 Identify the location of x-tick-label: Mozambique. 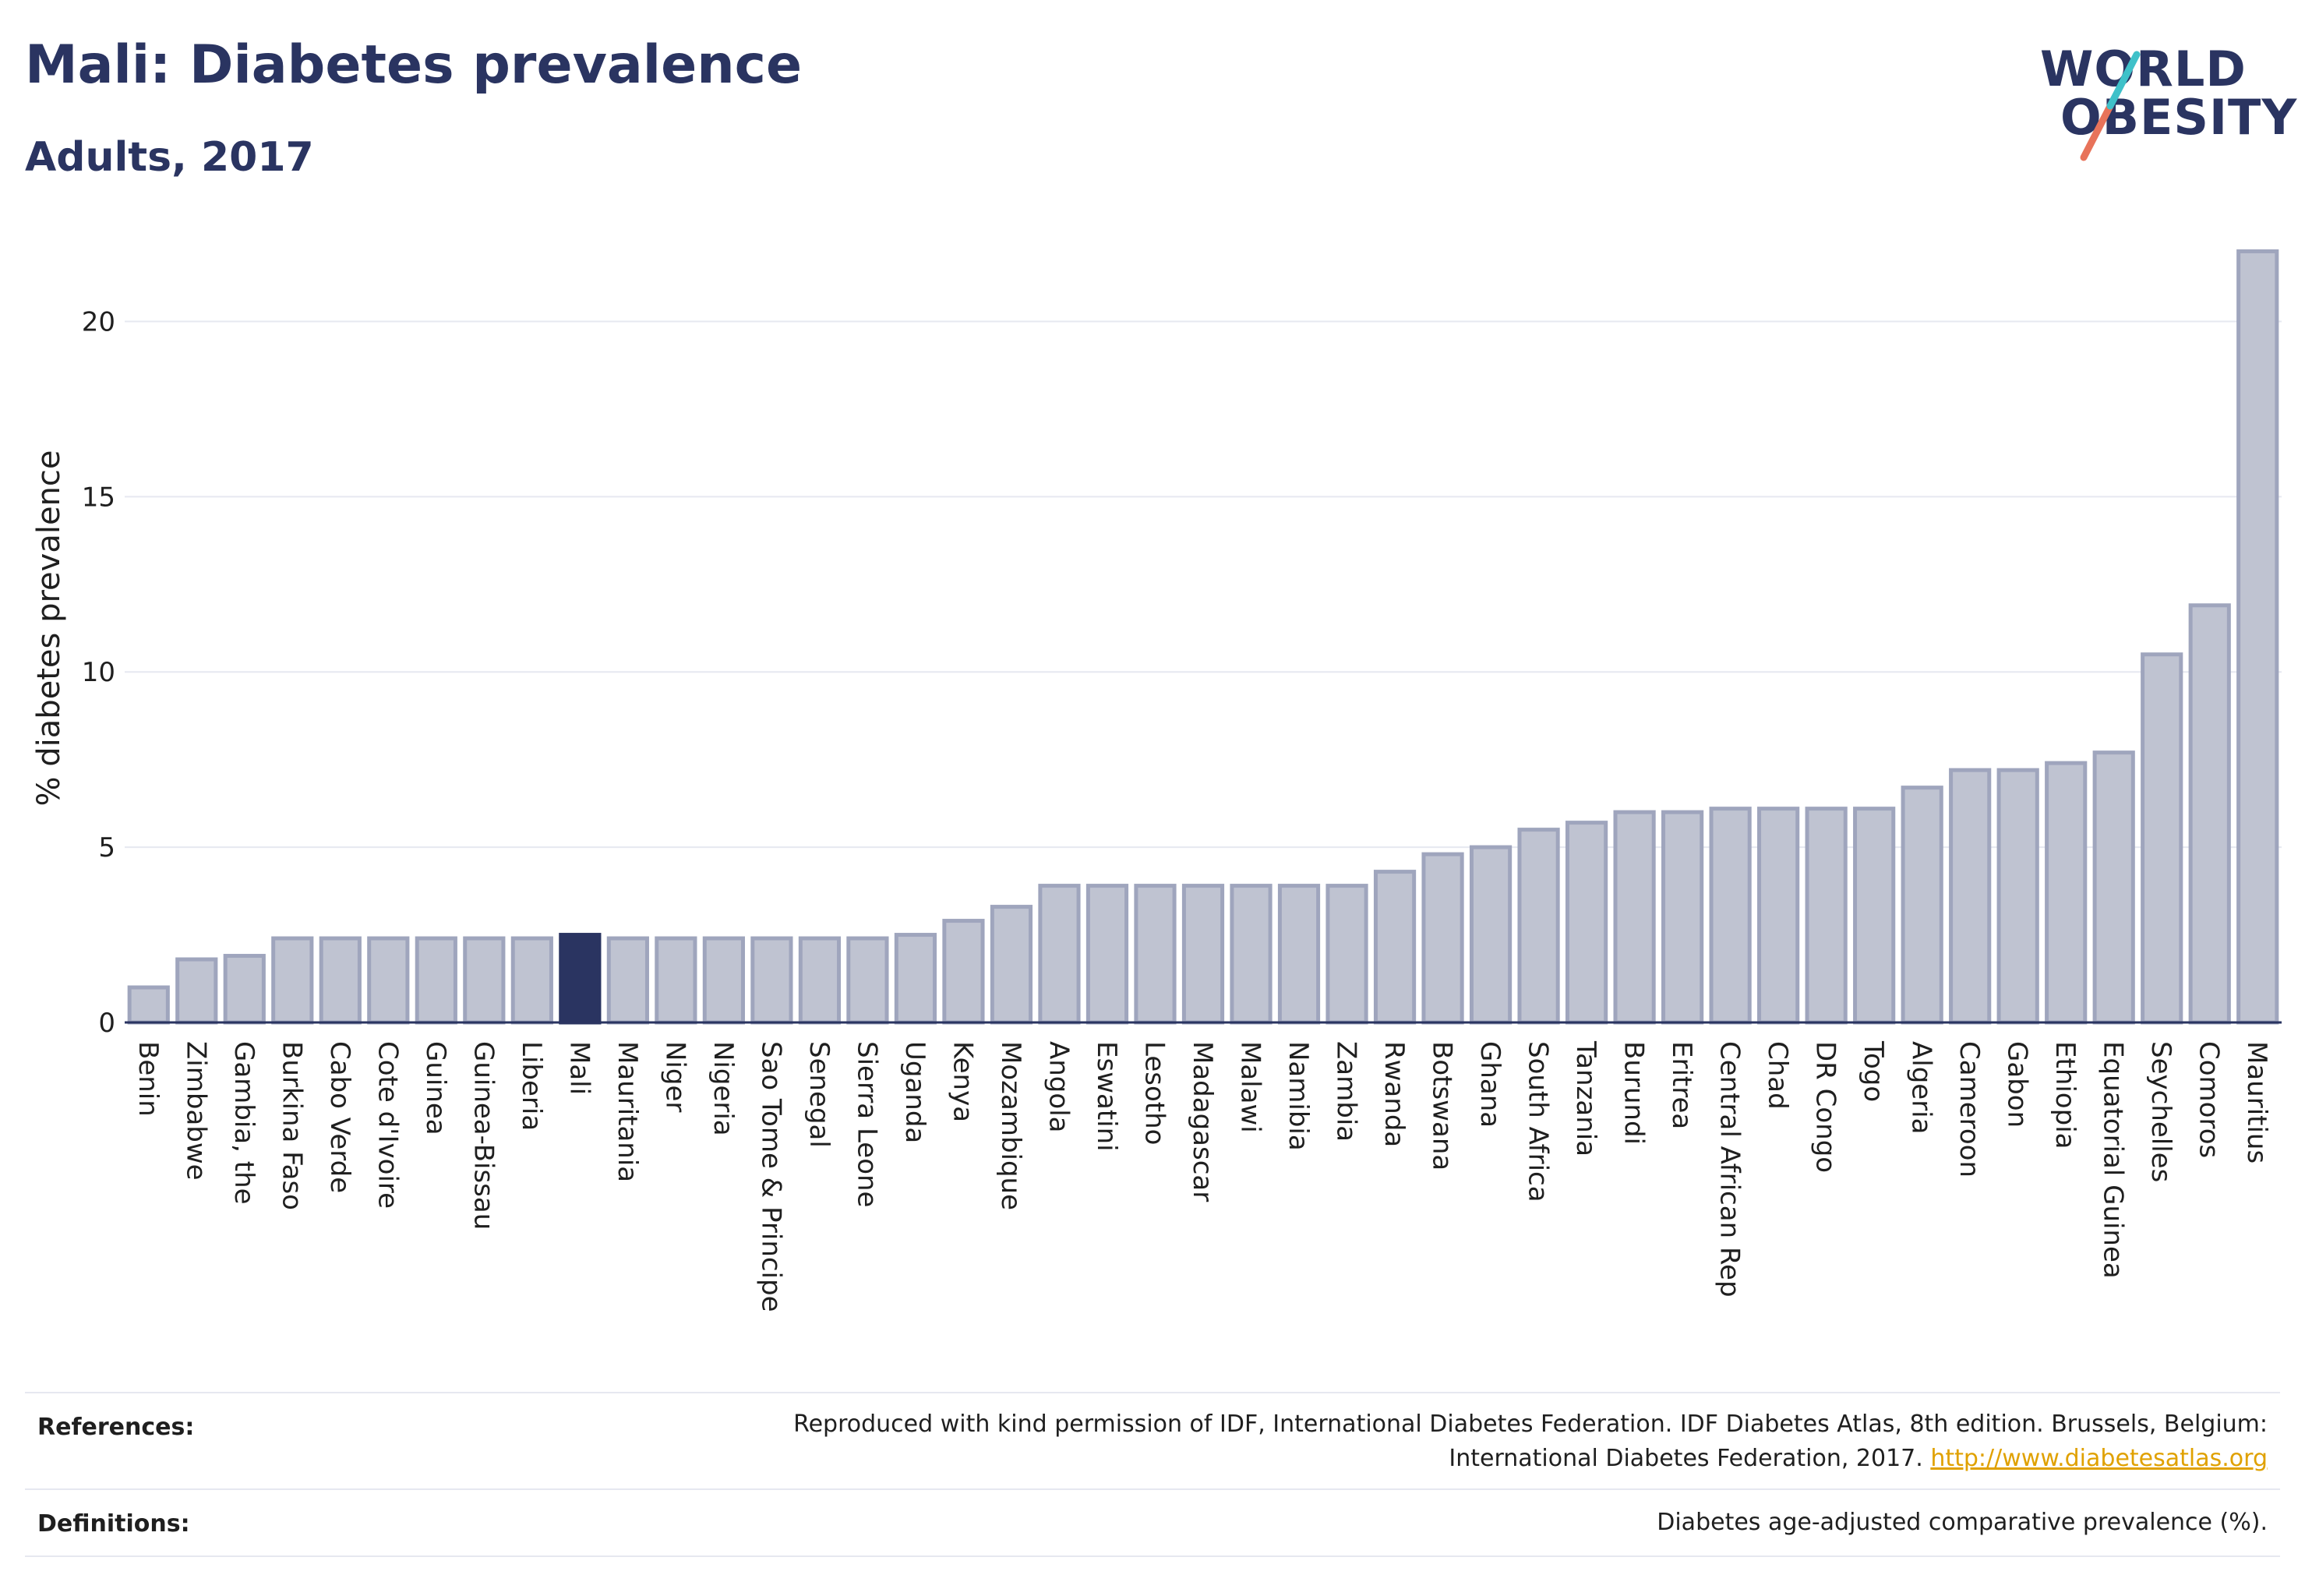
(1010, 1125).